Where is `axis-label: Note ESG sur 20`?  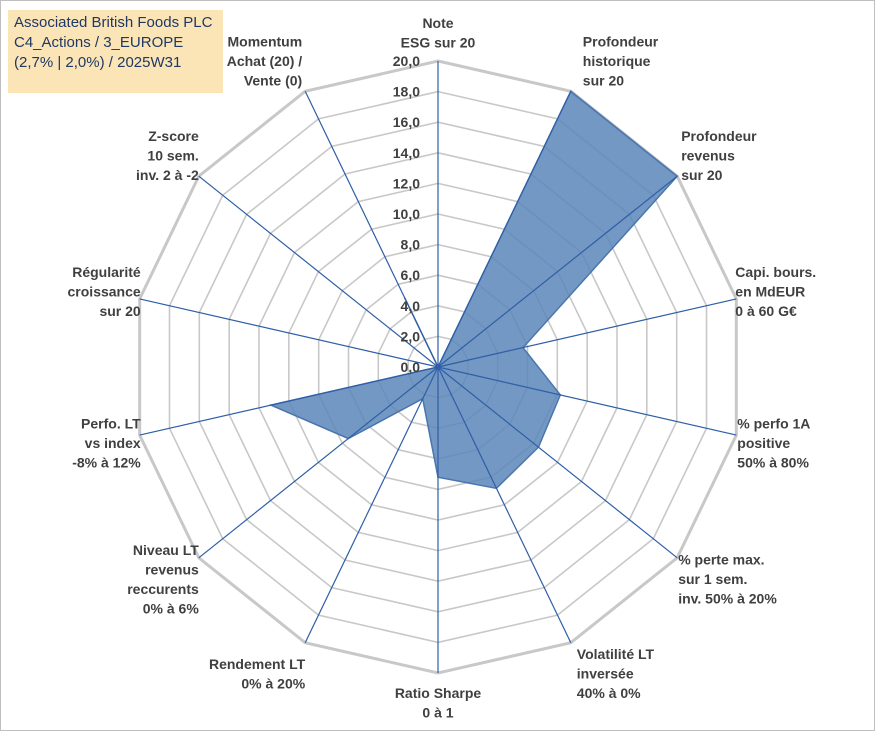
axis-label: Note ESG sur 20 is located at coordinates (438, 33).